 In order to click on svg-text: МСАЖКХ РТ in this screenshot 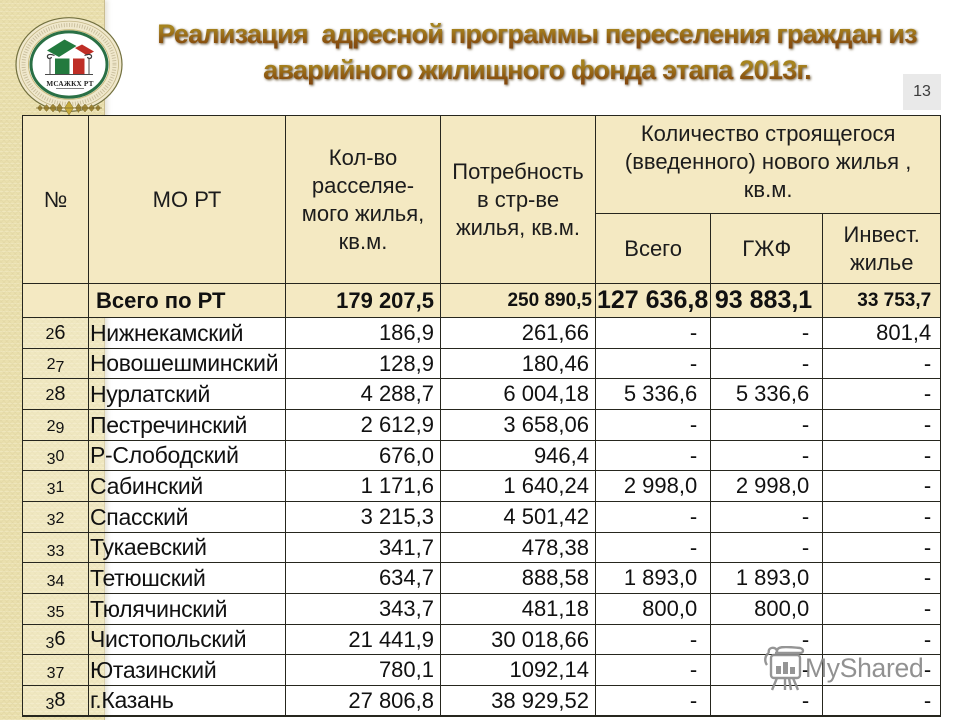, I will do `click(69, 84)`.